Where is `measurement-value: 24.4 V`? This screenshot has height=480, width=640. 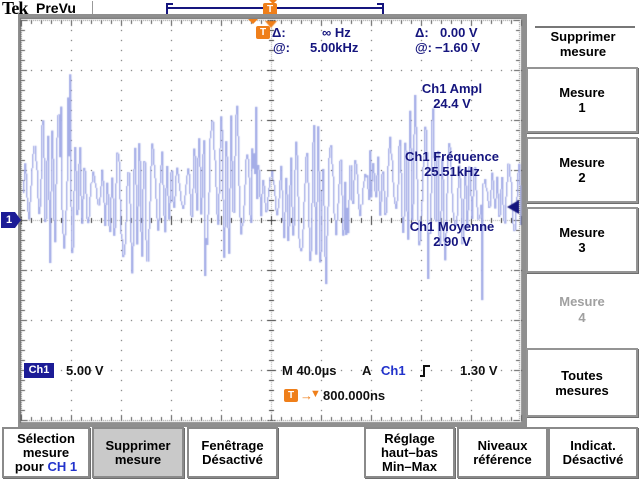 measurement-value: 24.4 V is located at coordinates (452, 103).